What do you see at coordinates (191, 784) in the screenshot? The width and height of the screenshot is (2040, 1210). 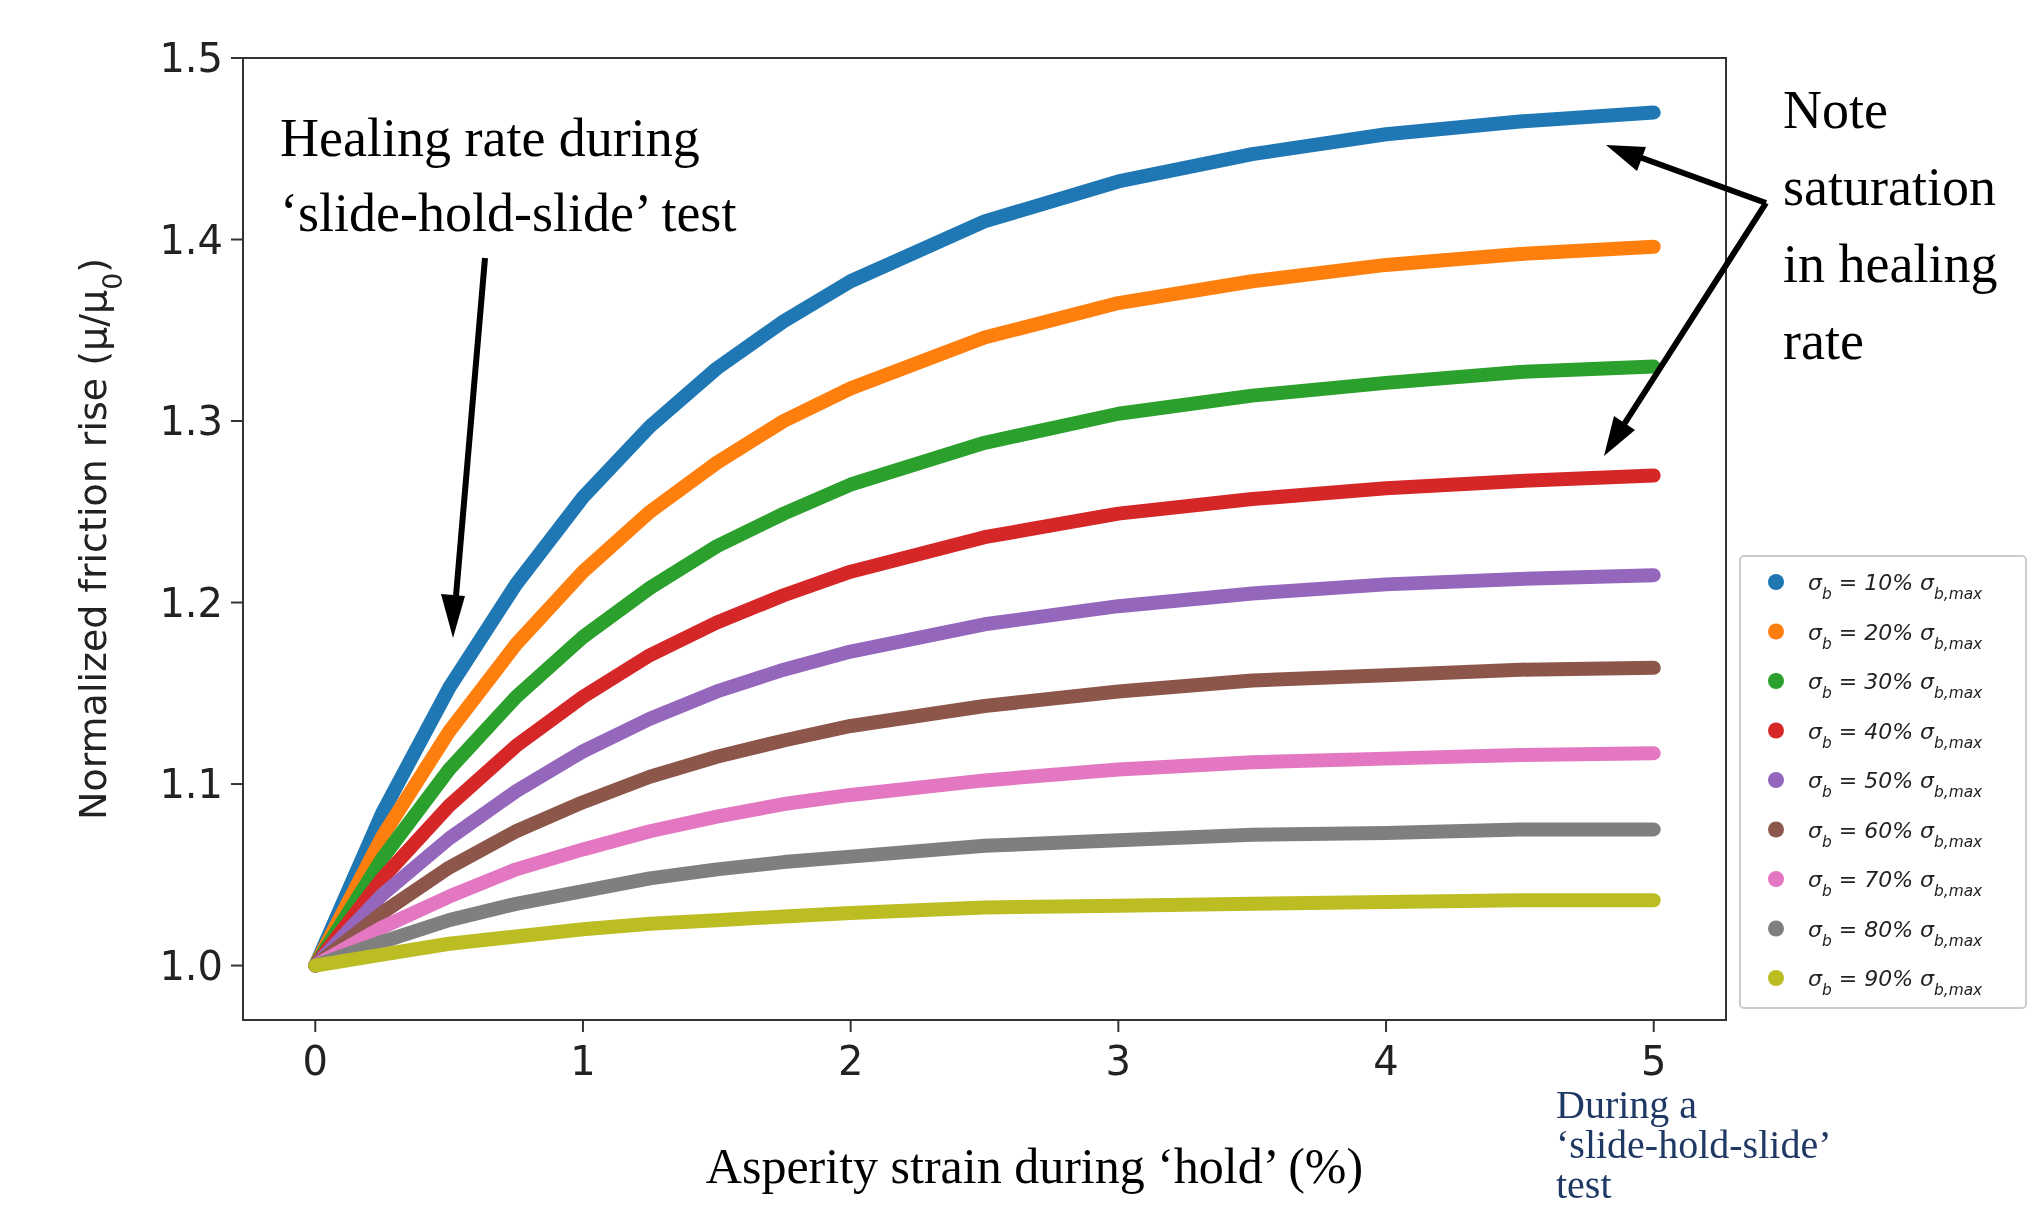 I see `y-tick-label: 1.1` at bounding box center [191, 784].